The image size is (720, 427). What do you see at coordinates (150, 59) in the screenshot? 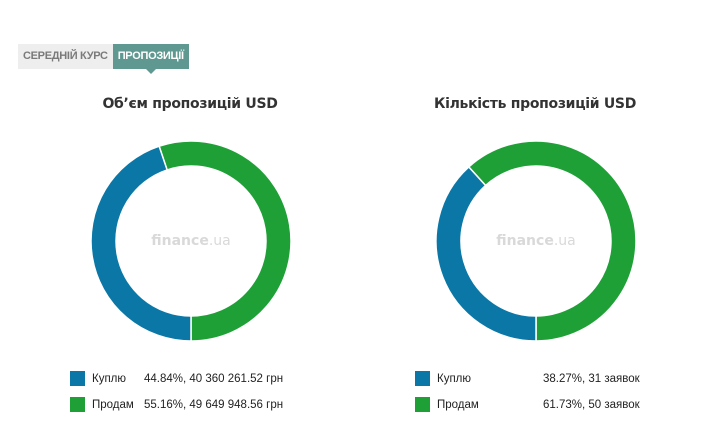
I see `tab-offers: ПРОПОЗИЦІЇ` at bounding box center [150, 59].